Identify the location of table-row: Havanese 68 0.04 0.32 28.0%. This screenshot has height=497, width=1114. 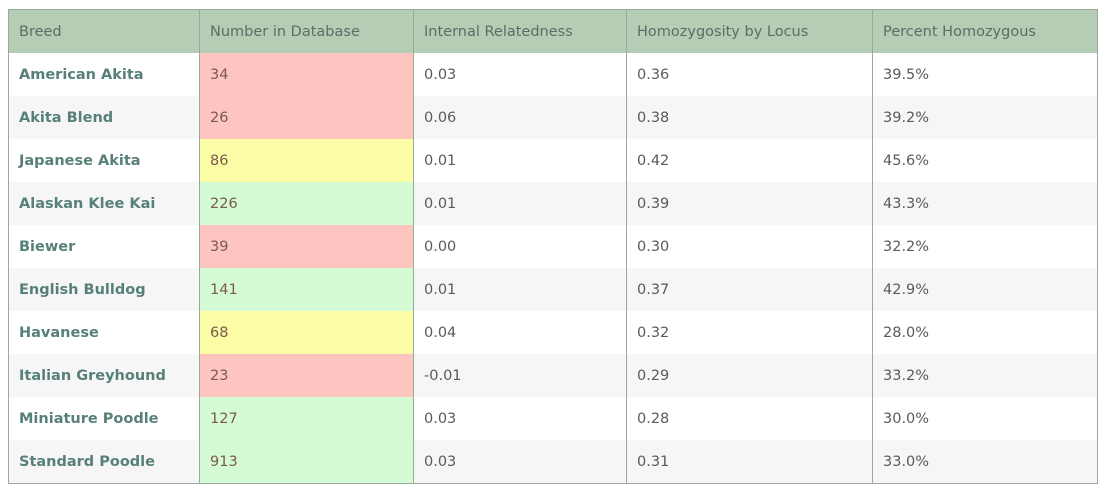
(553, 332).